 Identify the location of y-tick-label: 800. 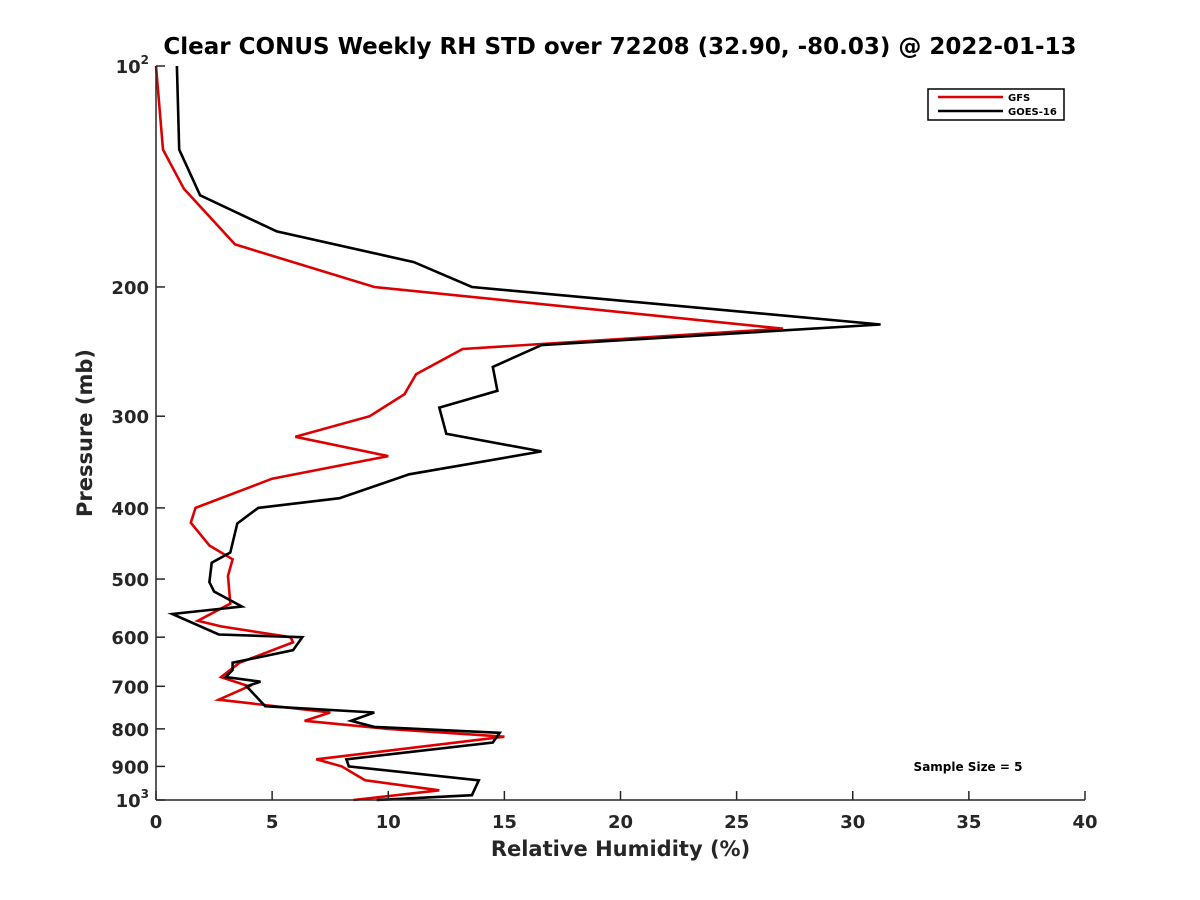
(130, 730).